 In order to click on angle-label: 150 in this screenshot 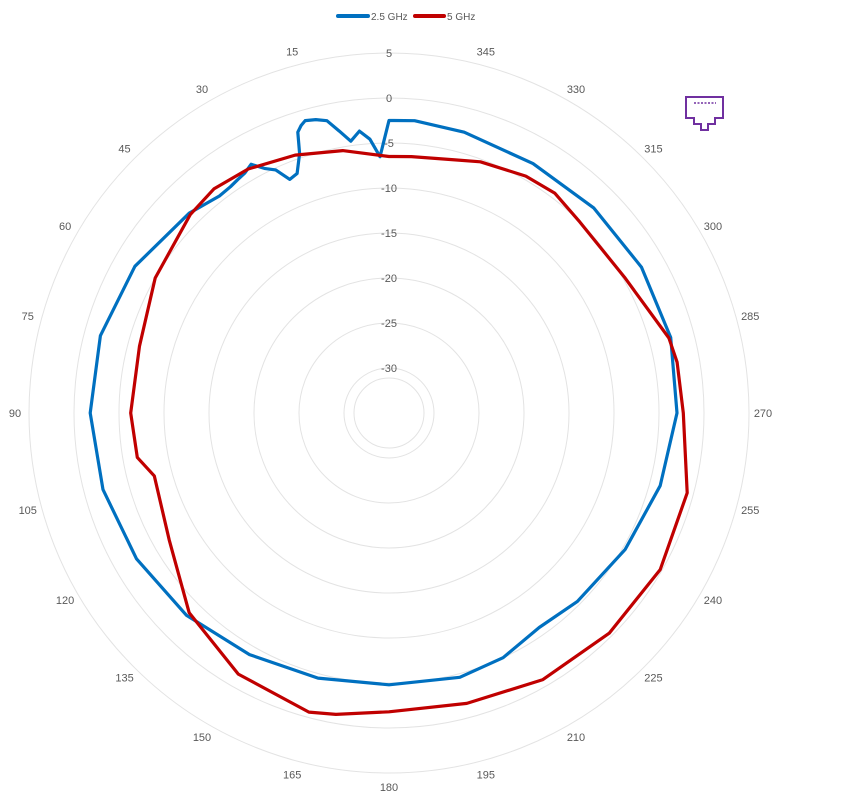, I will do `click(202, 738)`.